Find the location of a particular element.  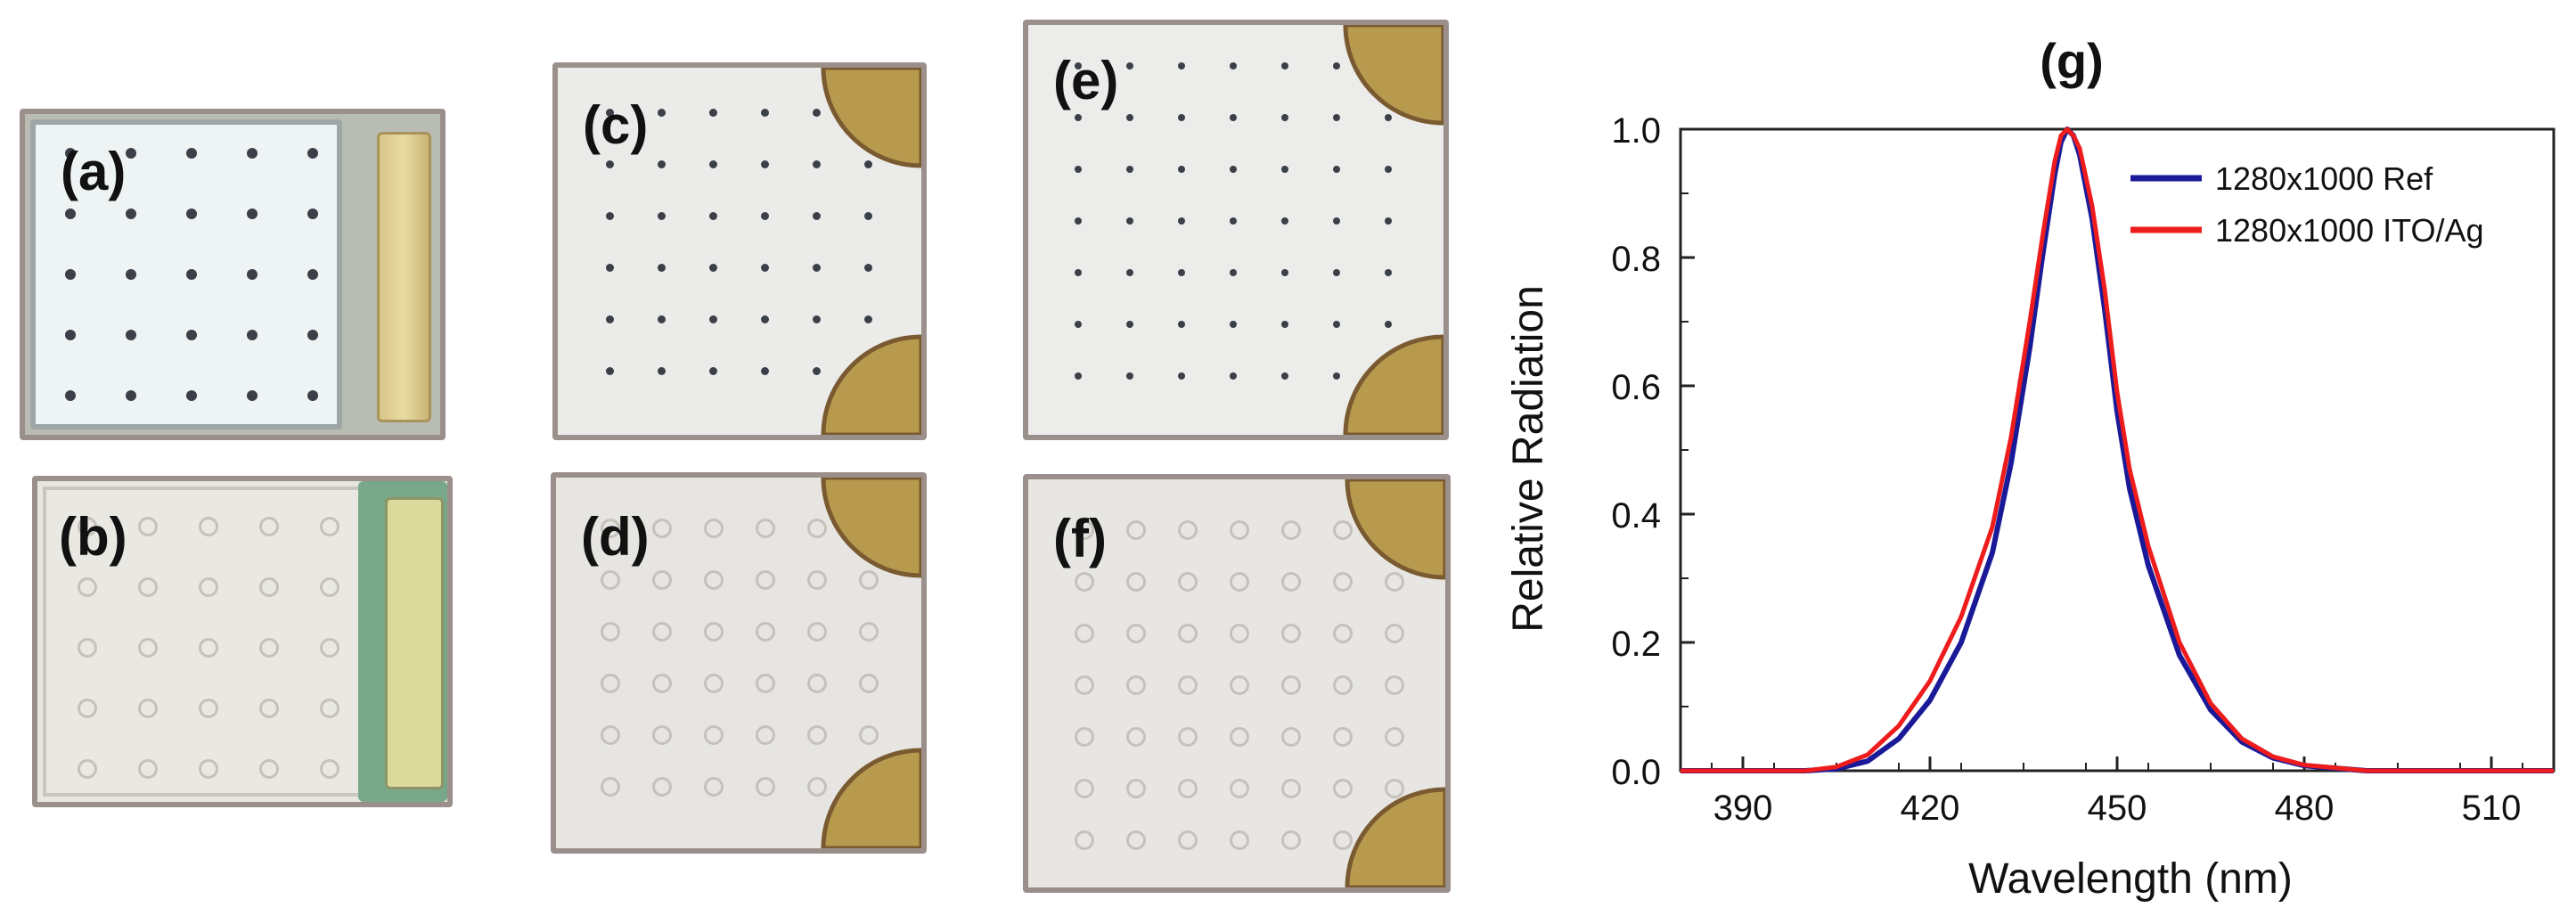

chip-photo-f: (f) is located at coordinates (1237, 683).